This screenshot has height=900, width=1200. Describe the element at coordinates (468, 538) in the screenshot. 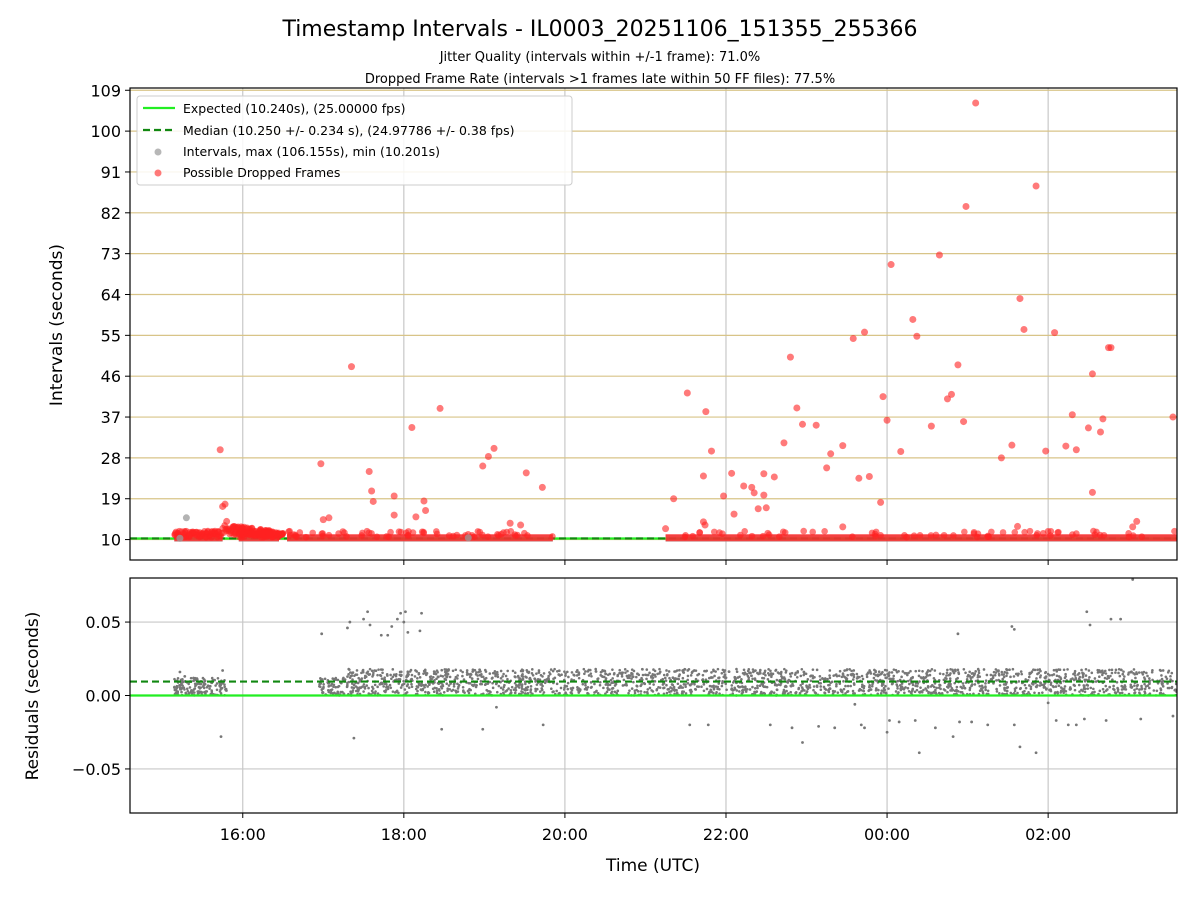

I see `interval-point` at that location.